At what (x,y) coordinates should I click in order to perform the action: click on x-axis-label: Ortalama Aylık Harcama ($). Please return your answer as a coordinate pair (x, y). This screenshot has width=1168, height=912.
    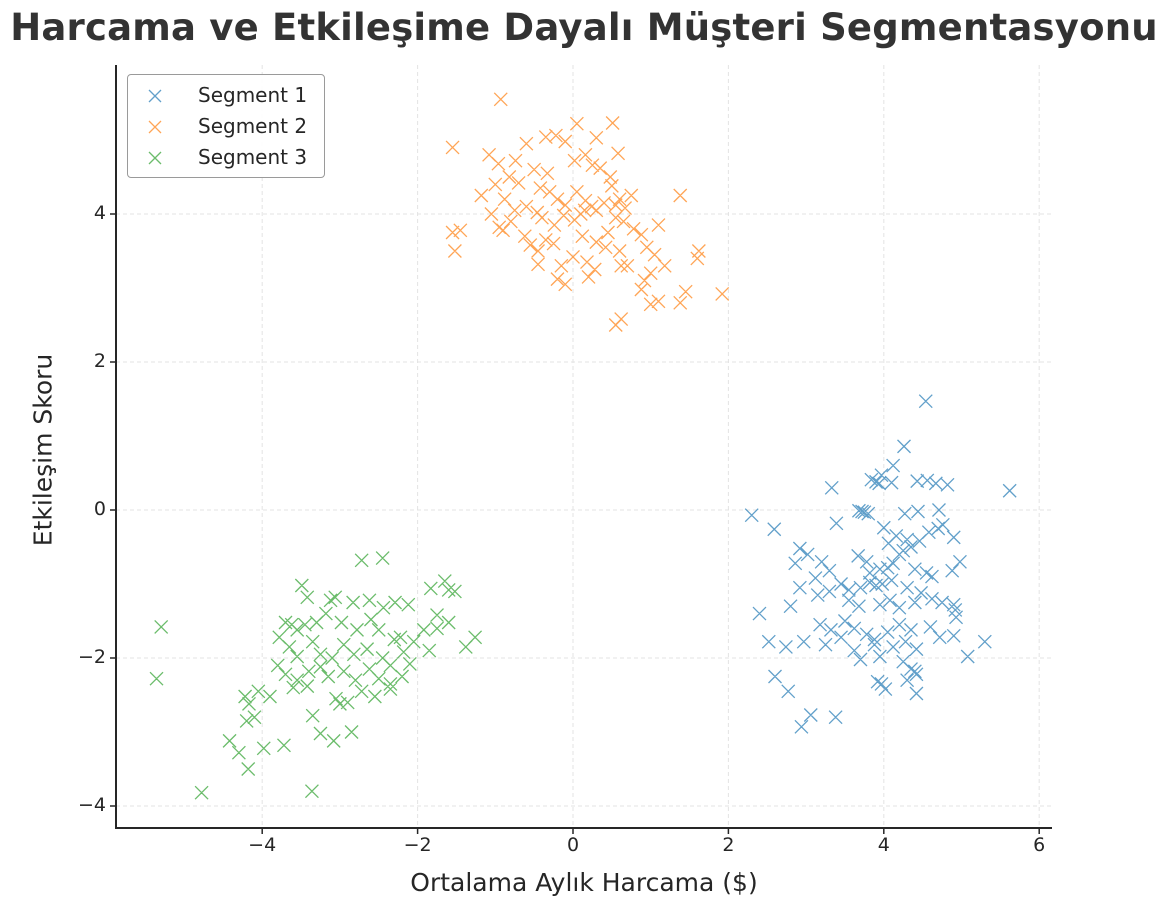
    Looking at the image, I should click on (584, 882).